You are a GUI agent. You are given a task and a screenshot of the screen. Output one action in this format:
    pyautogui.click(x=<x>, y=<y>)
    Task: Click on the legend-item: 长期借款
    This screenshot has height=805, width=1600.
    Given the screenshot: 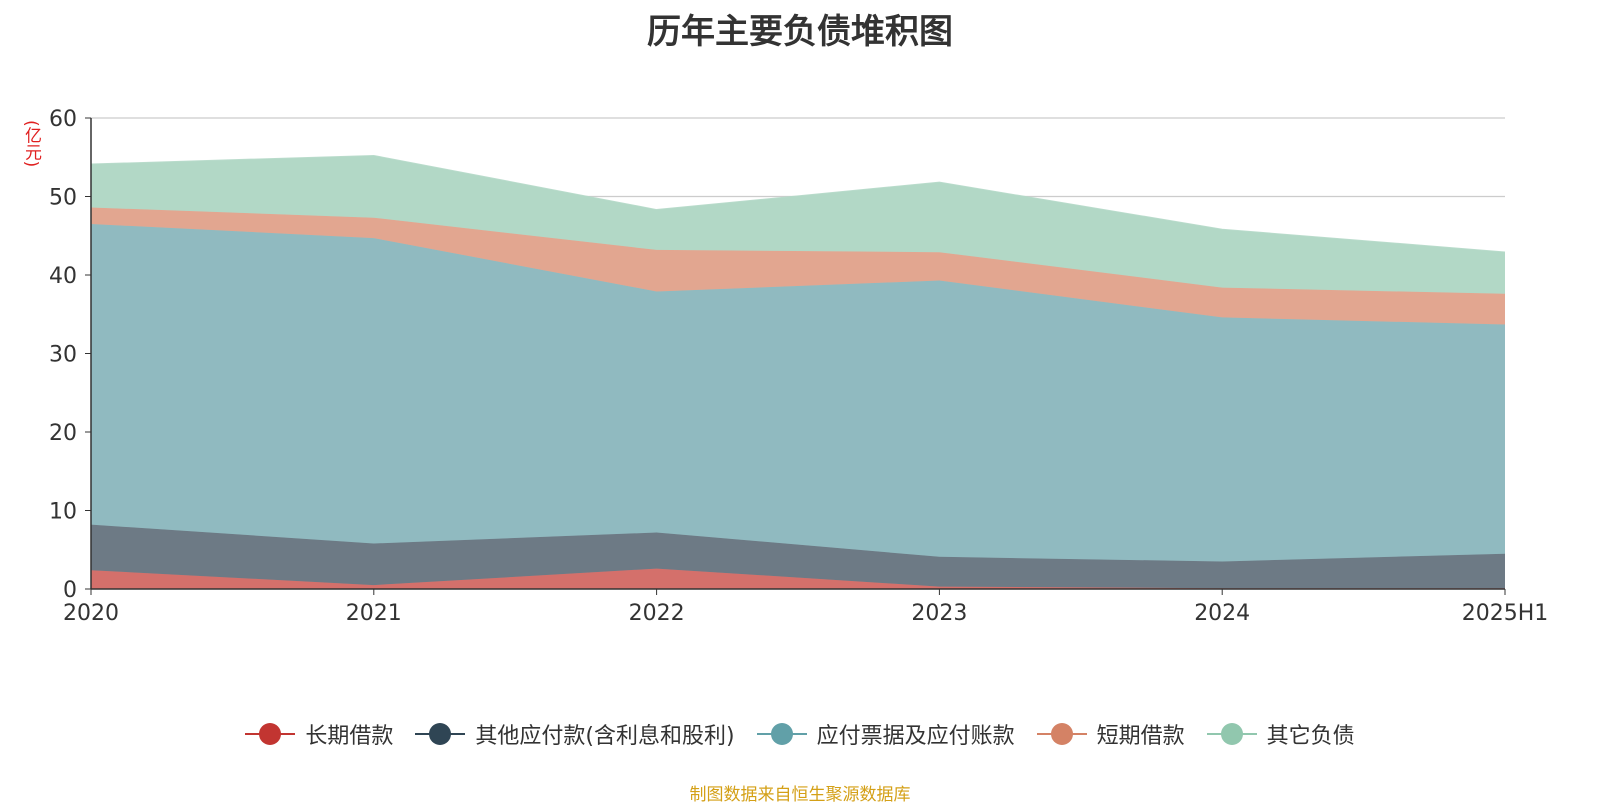 What is the action you would take?
    pyautogui.click(x=319, y=734)
    